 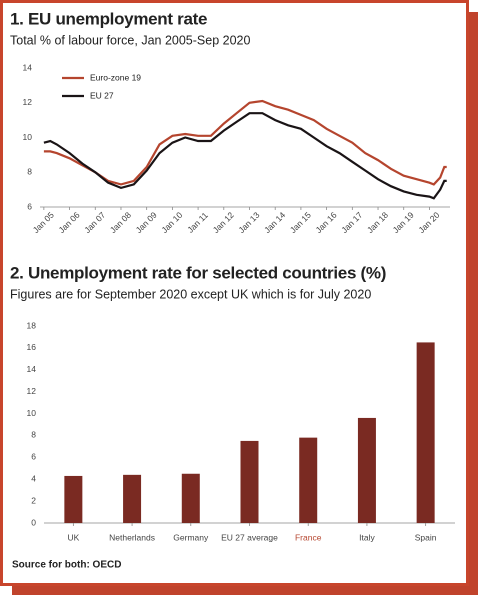 I want to click on x-tick-label: EU 27 average, so click(x=249, y=537).